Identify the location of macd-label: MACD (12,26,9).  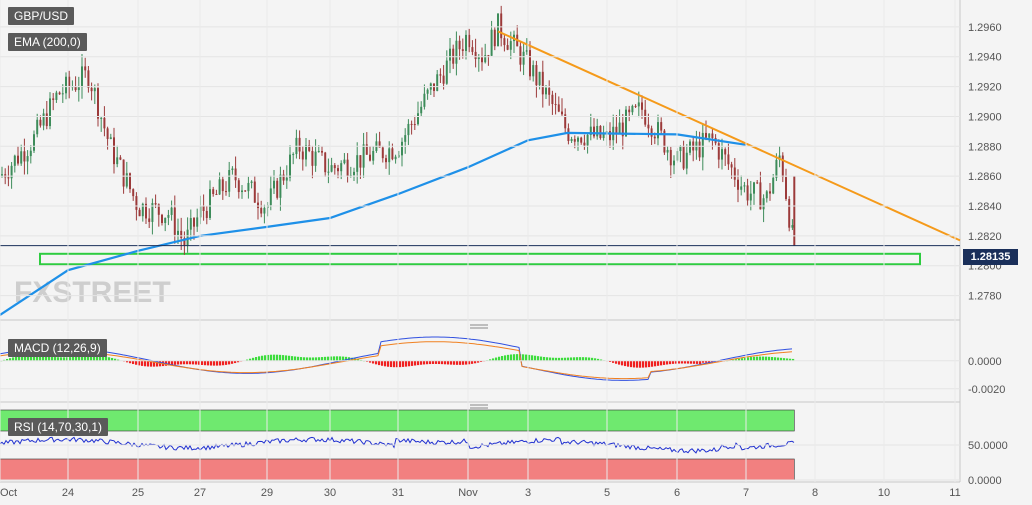
(57, 348).